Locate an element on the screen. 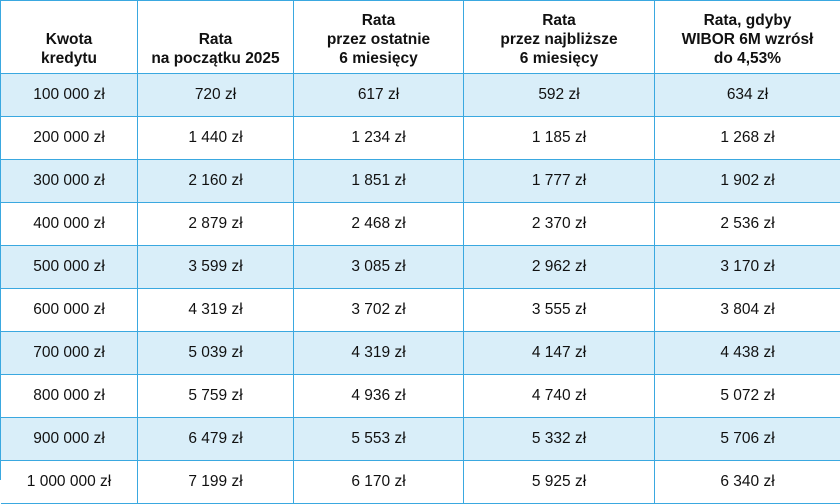 Image resolution: width=840 pixels, height=504 pixels. table-cell: 5 759 zł is located at coordinates (216, 396).